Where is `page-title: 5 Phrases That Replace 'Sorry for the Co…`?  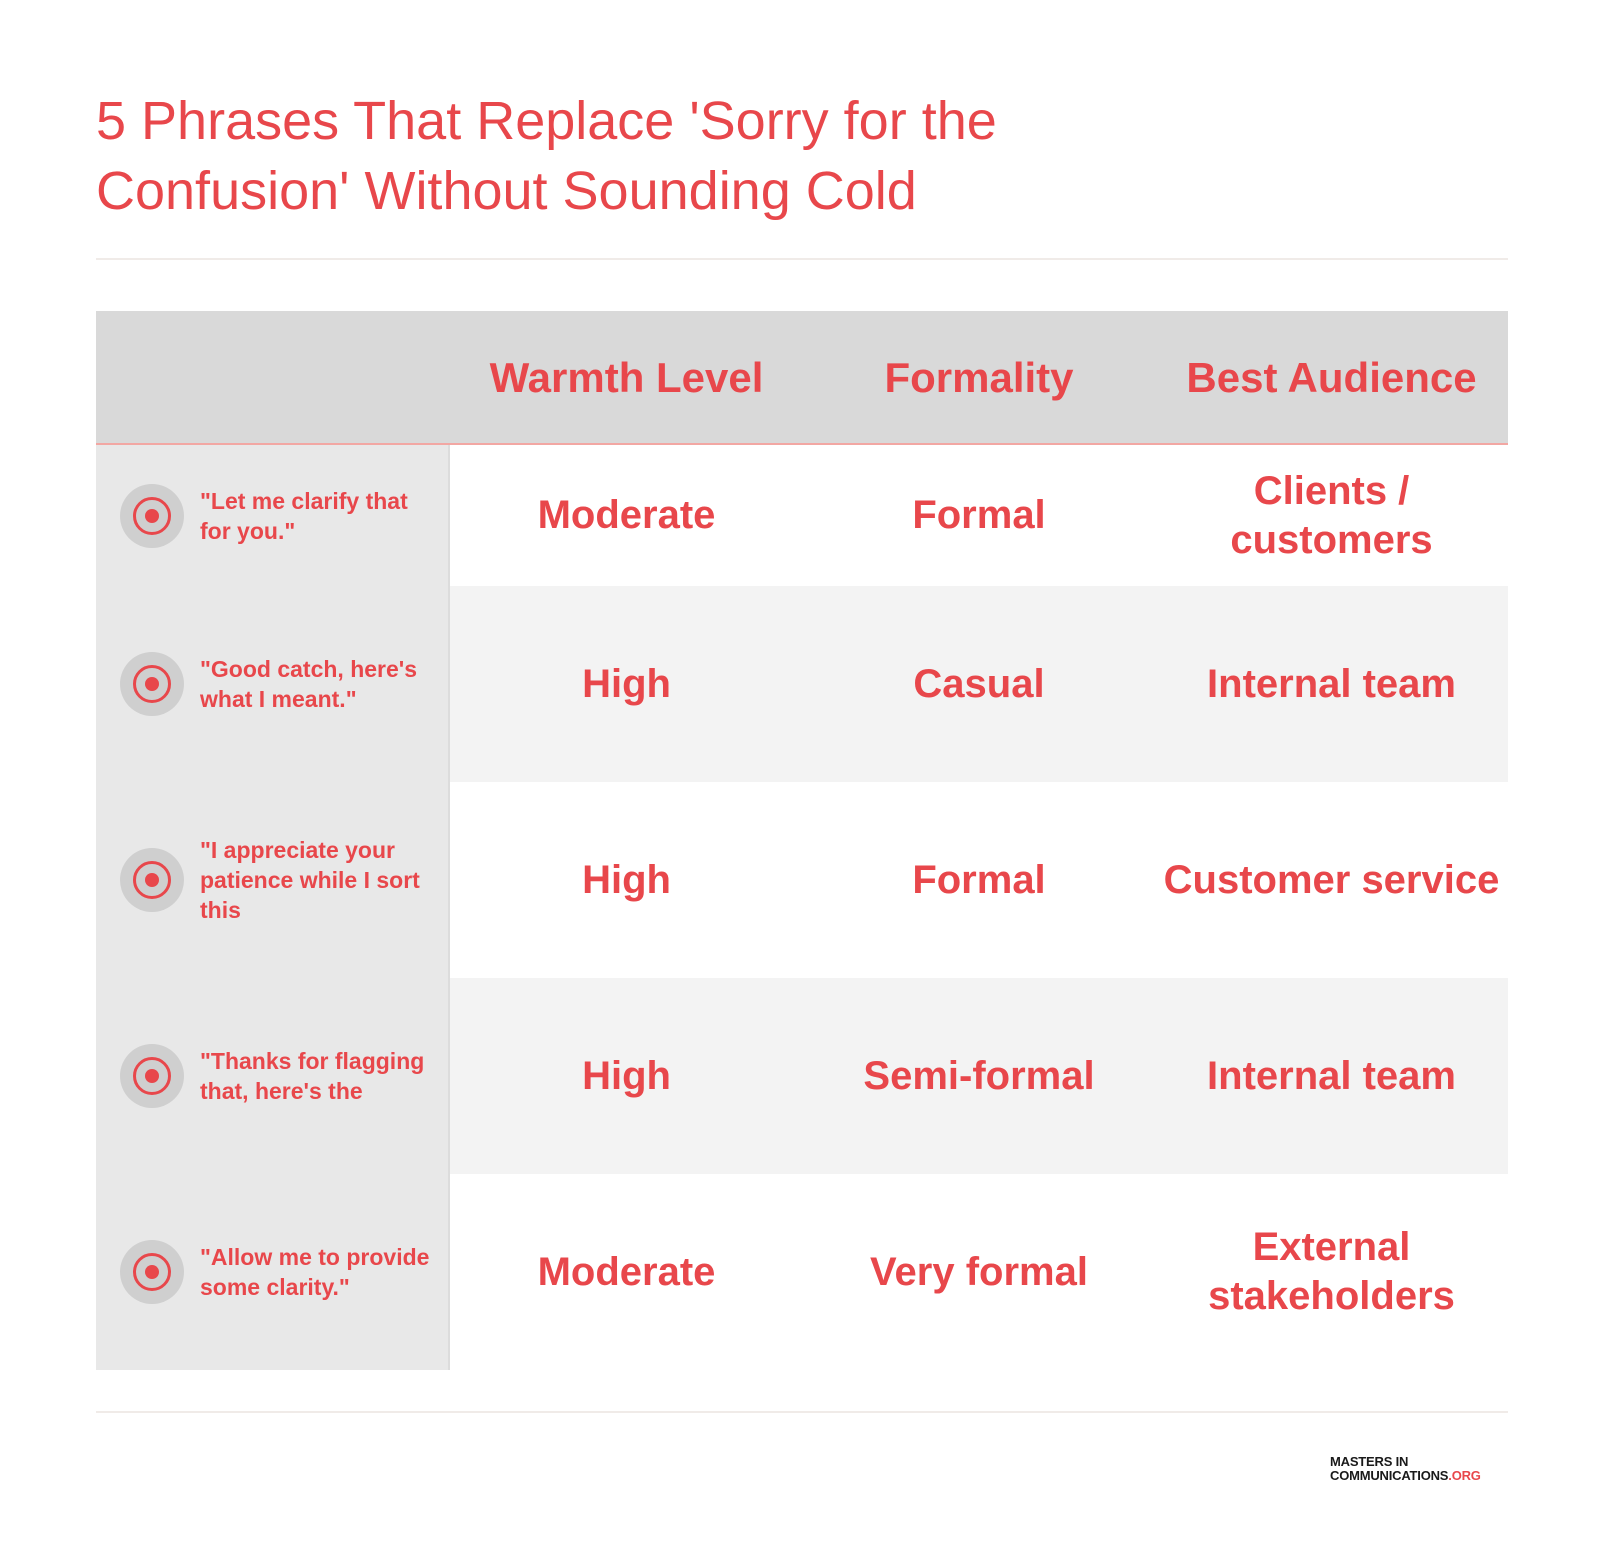
page-title: 5 Phrases That Replace 'Sorry for the Co… is located at coordinates (546, 156).